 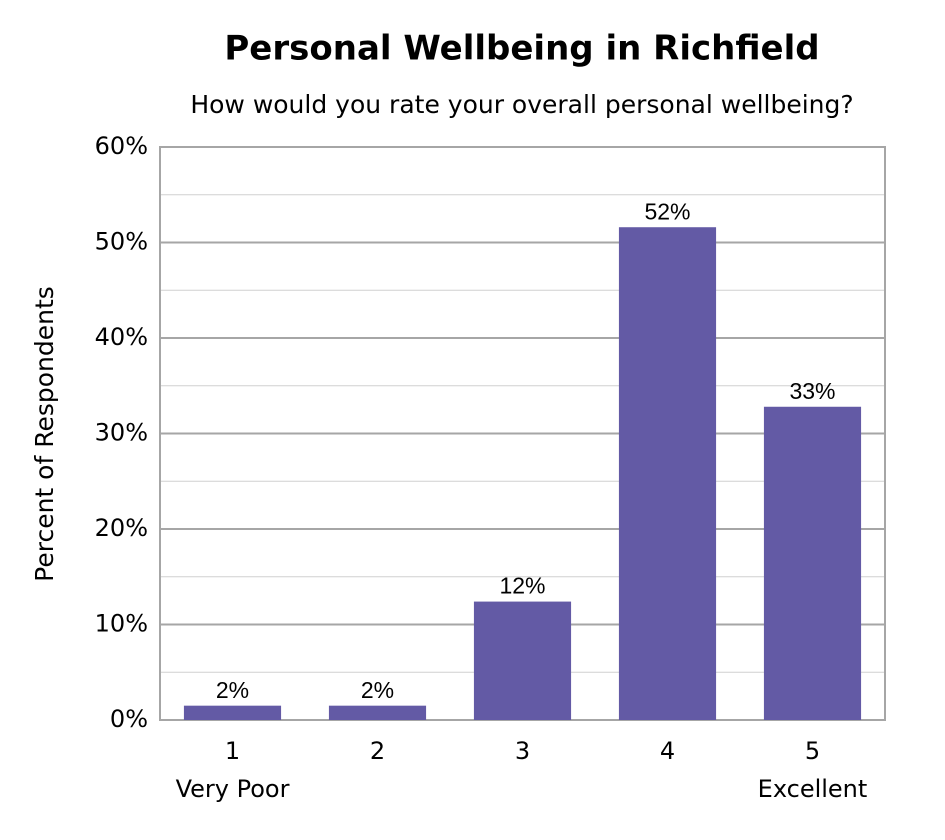 I want to click on data-label: 12%, so click(x=522, y=586).